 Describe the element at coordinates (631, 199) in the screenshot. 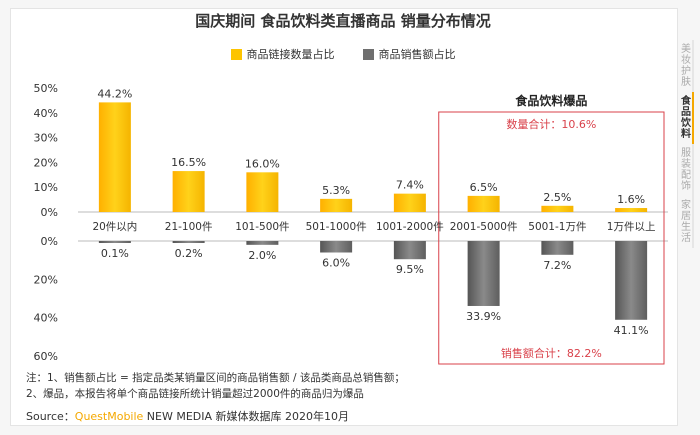

I see `count-bar-label: 1.6%` at that location.